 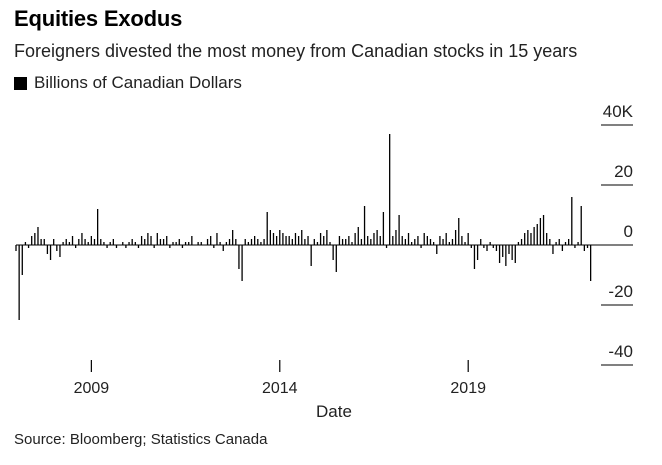 I want to click on chart-title: Equities Exodus, so click(x=98, y=18).